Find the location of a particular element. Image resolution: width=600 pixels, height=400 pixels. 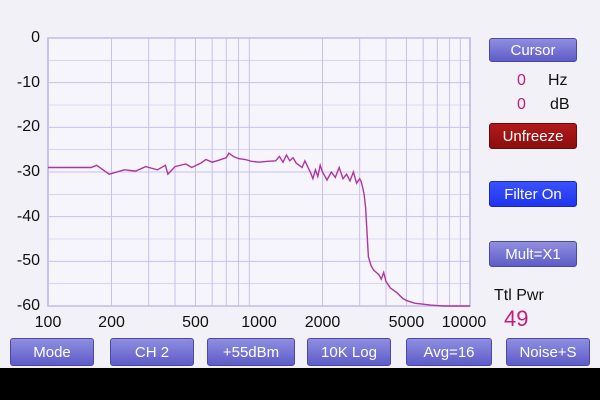

unfreeze-button: Unfreeze is located at coordinates (533, 136).